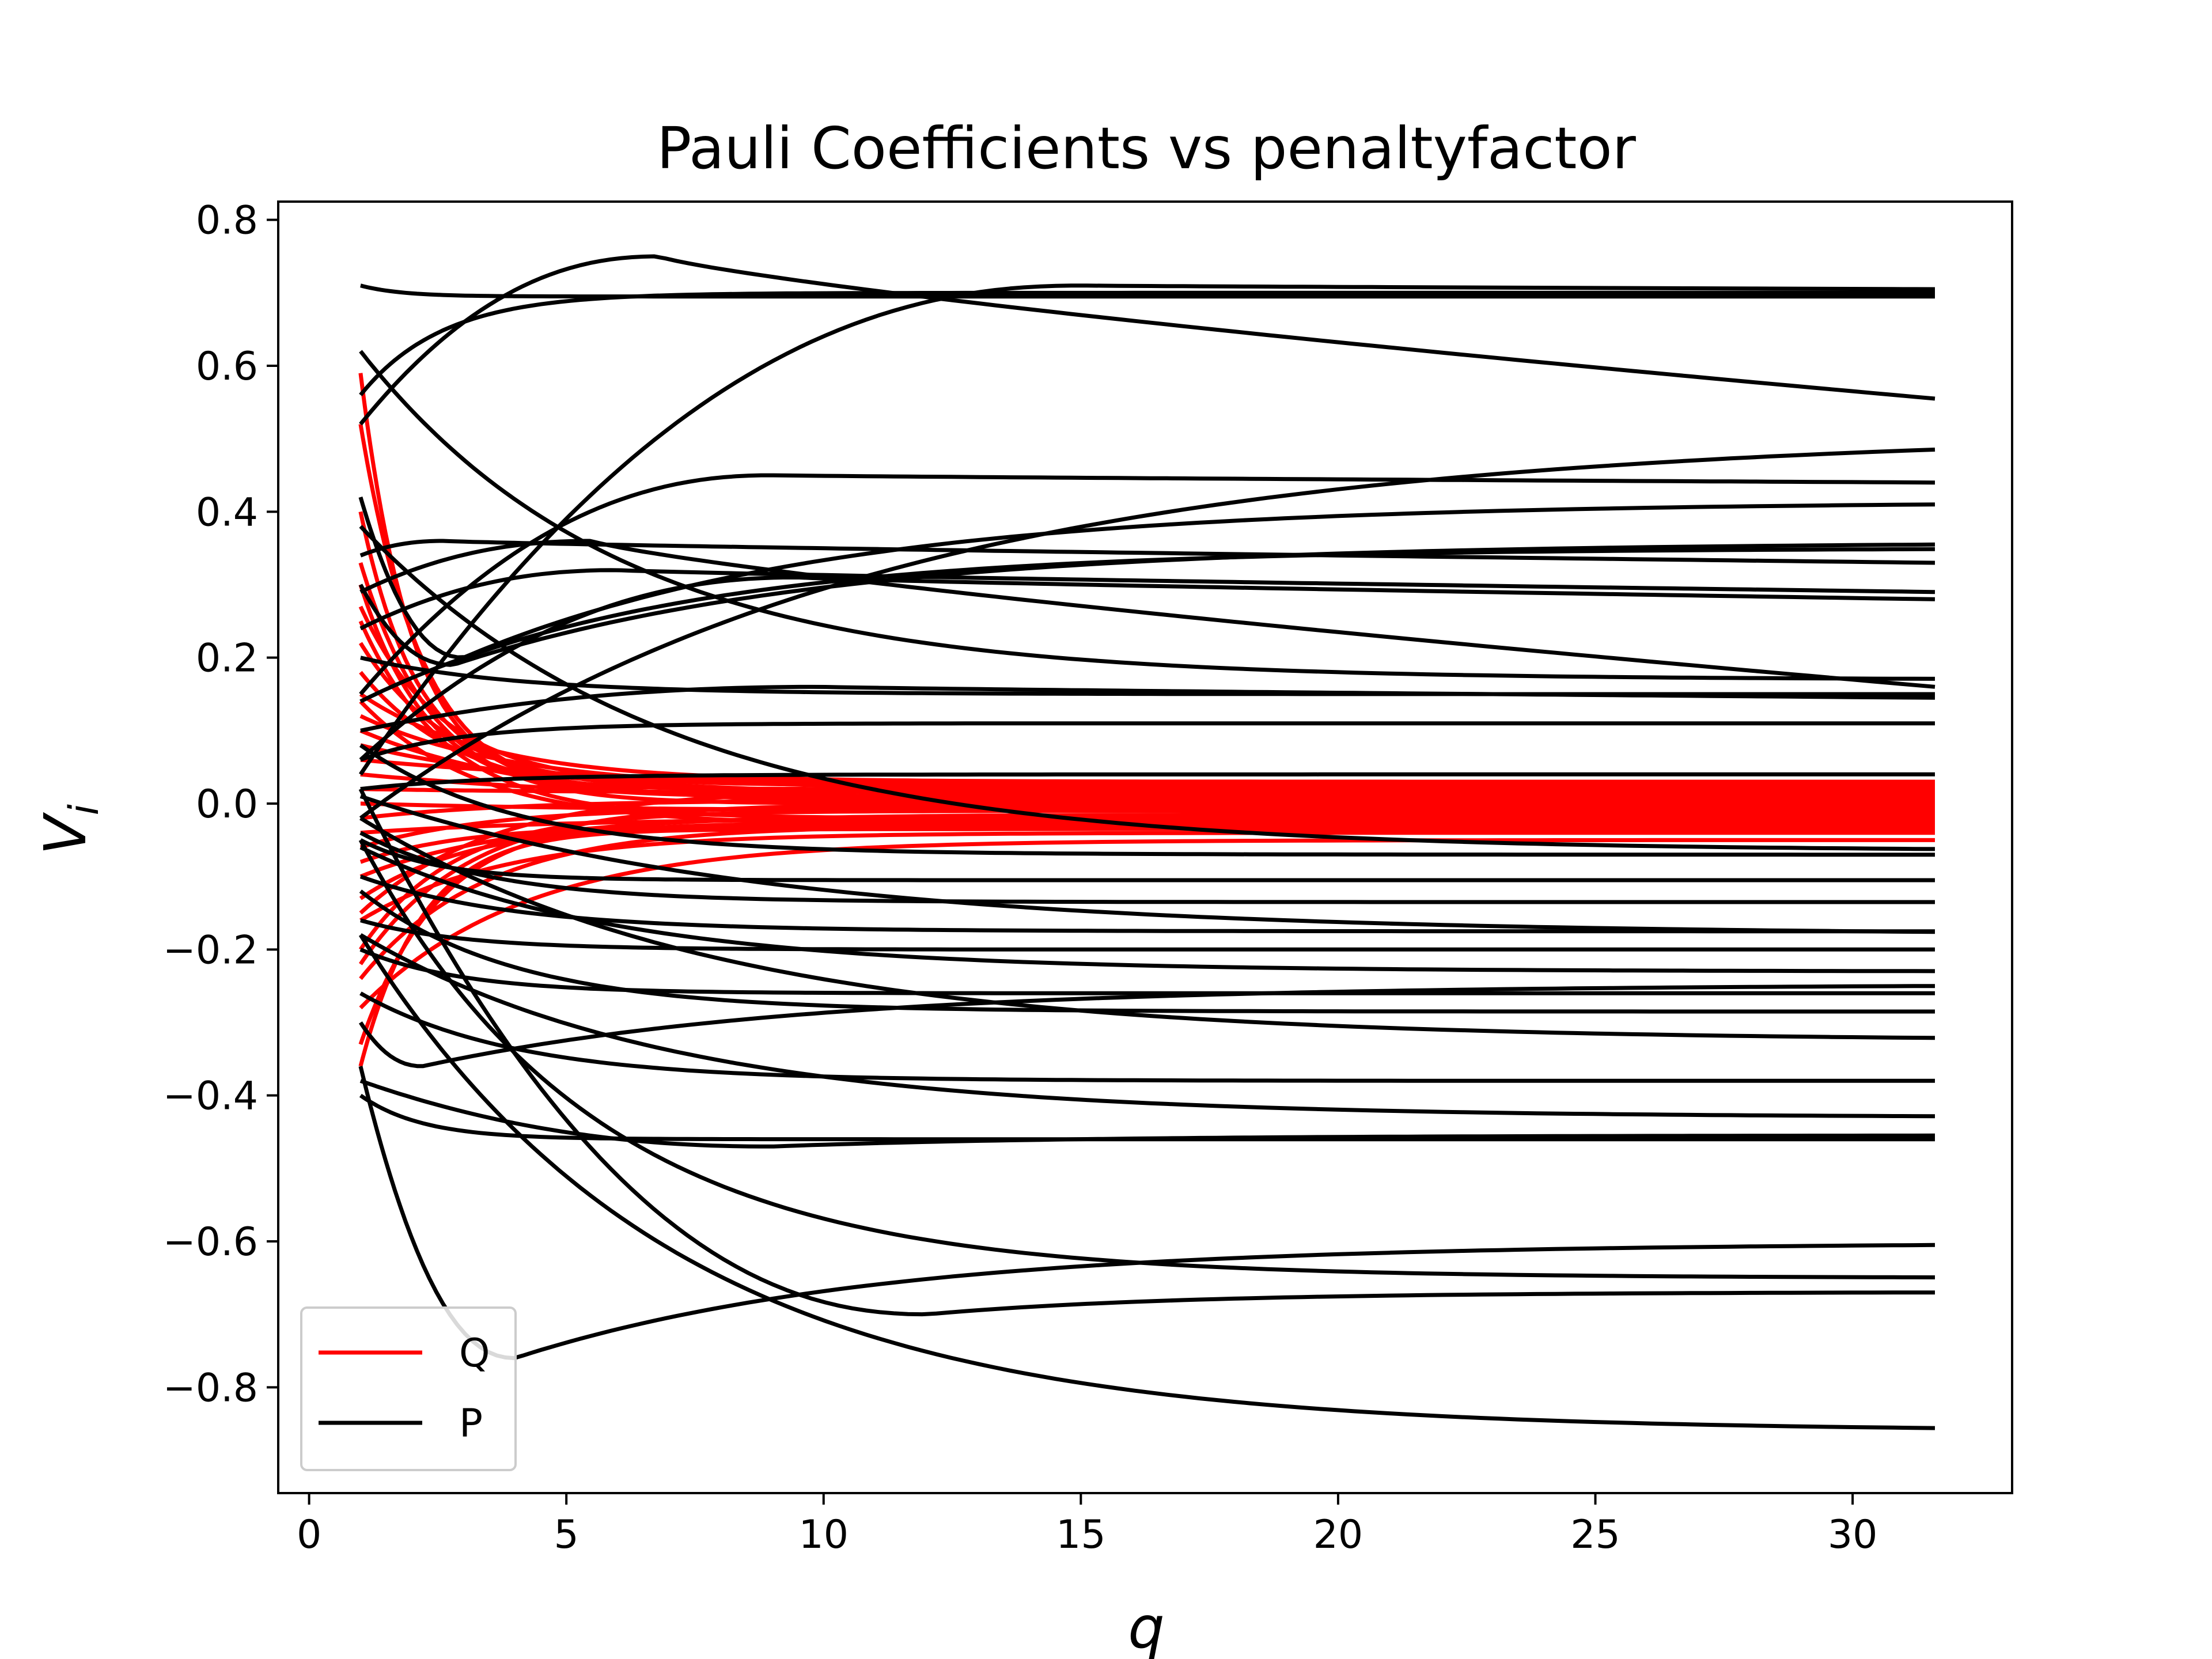 Image resolution: width=2212 pixels, height=1659 pixels. Describe the element at coordinates (210, 1096) in the screenshot. I see `y-tick-label: −0.4` at that location.